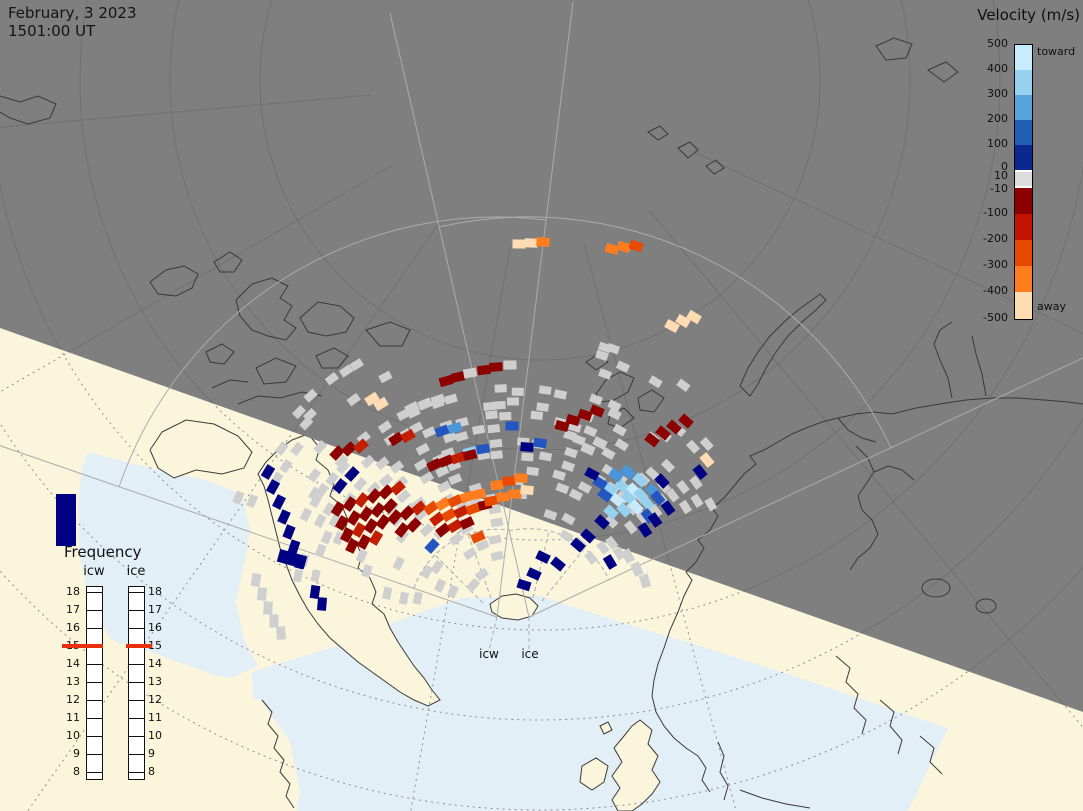 The width and height of the screenshot is (1083, 811). I want to click on coast-arctic-islands, so click(280, 318).